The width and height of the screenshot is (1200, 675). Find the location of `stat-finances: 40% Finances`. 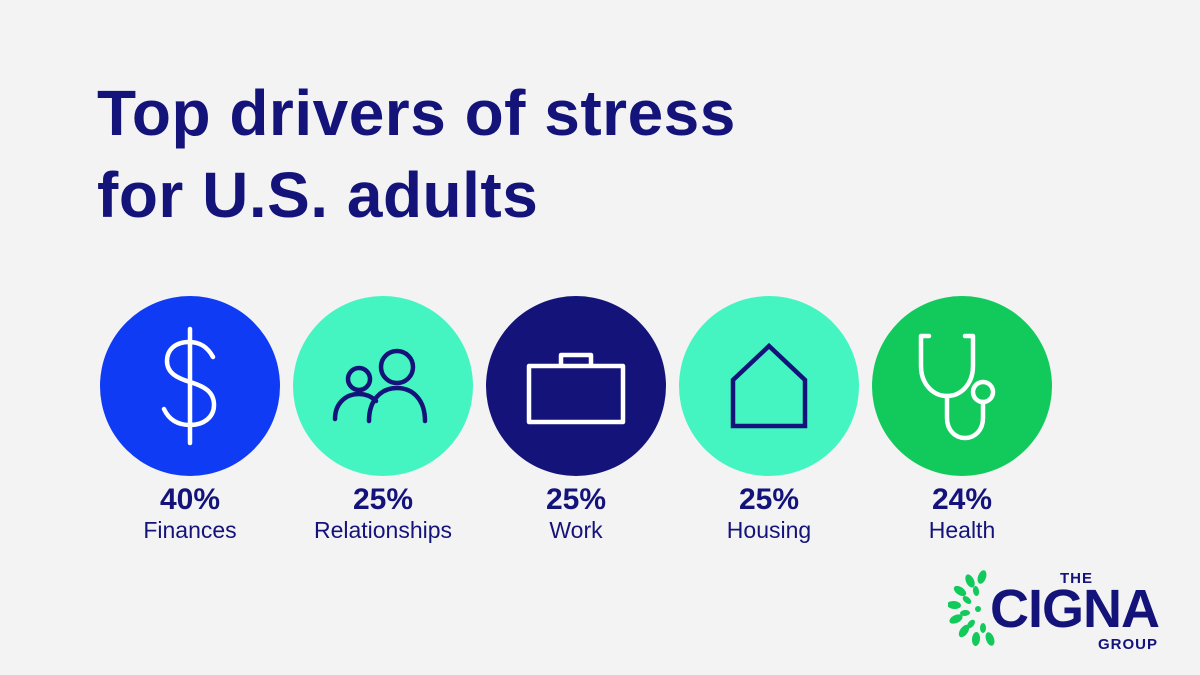

stat-finances: 40% Finances is located at coordinates (190, 420).